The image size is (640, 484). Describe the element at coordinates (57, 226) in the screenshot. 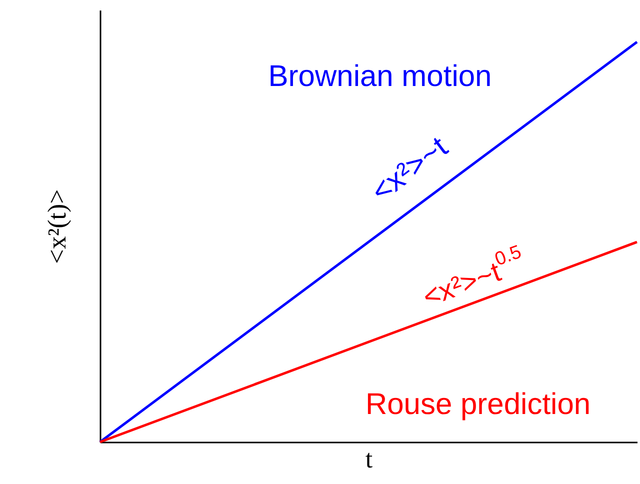

I see `y-axis-title: <x²(t)>` at that location.